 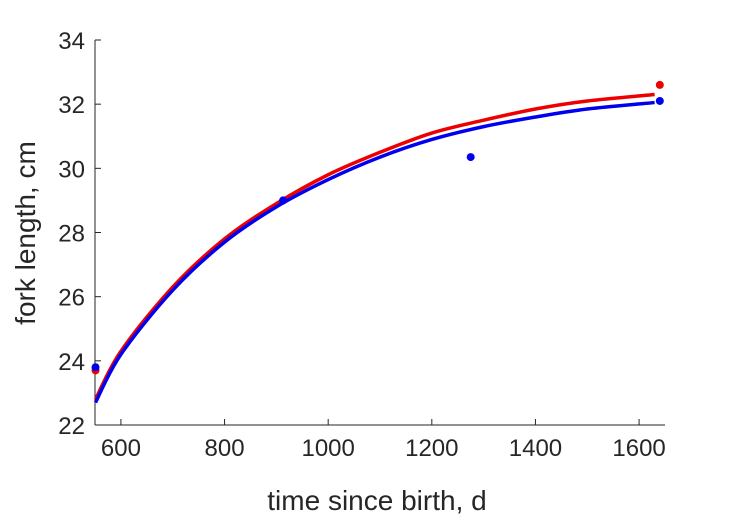 I want to click on y-tick-label: 30, so click(x=71, y=169).